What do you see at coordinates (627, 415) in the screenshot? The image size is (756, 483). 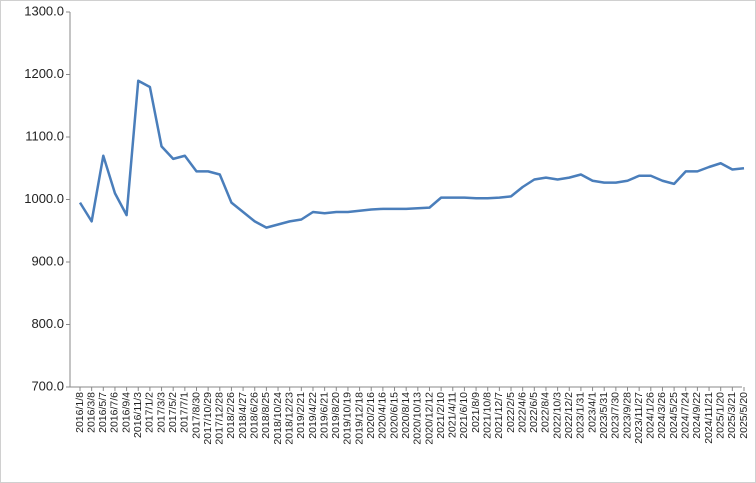 I see `x-tick-label: 2023/9/28` at bounding box center [627, 415].